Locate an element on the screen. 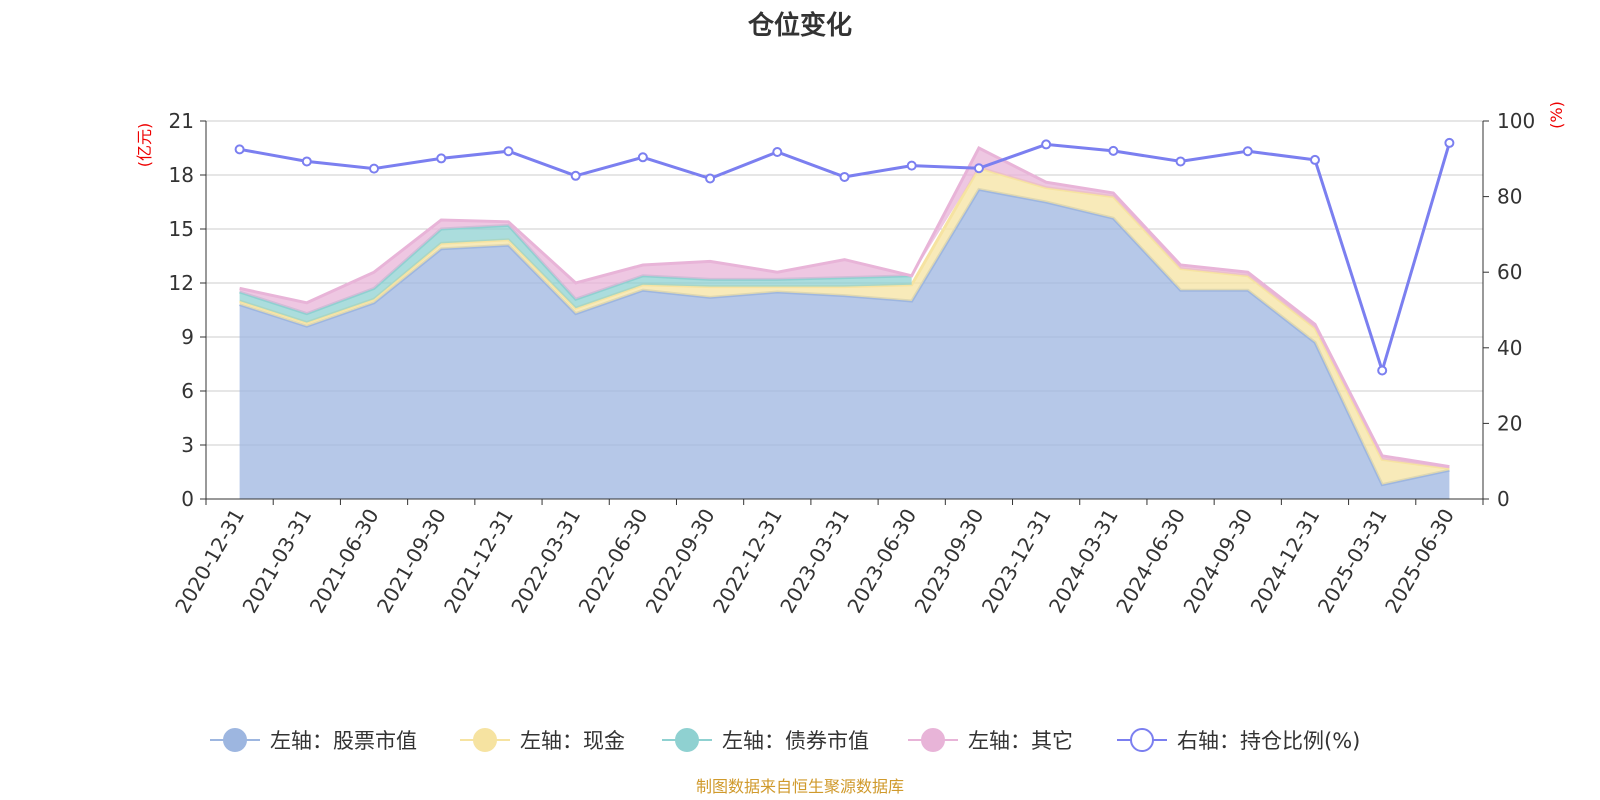 The height and width of the screenshot is (800, 1600). x-tick-label: 2022-06-30 is located at coordinates (612, 561).